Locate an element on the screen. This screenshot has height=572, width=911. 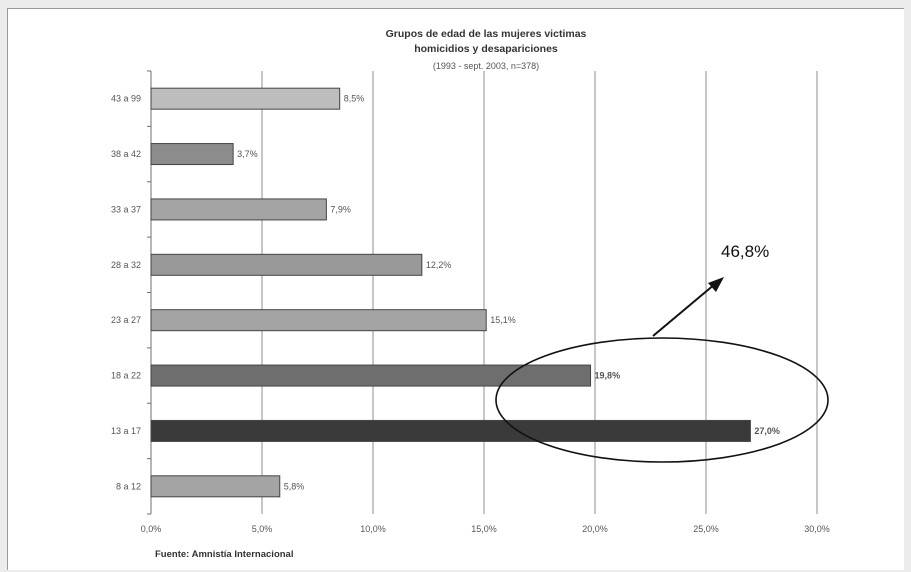
category-label: 8 a 12 is located at coordinates (128, 486).